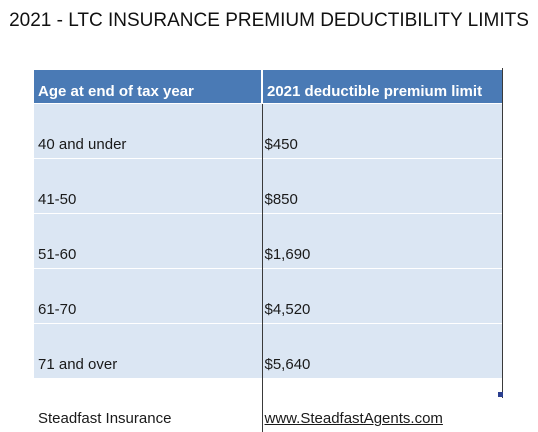 The height and width of the screenshot is (432, 538). I want to click on table-row: 40 and under $450, so click(268, 131).